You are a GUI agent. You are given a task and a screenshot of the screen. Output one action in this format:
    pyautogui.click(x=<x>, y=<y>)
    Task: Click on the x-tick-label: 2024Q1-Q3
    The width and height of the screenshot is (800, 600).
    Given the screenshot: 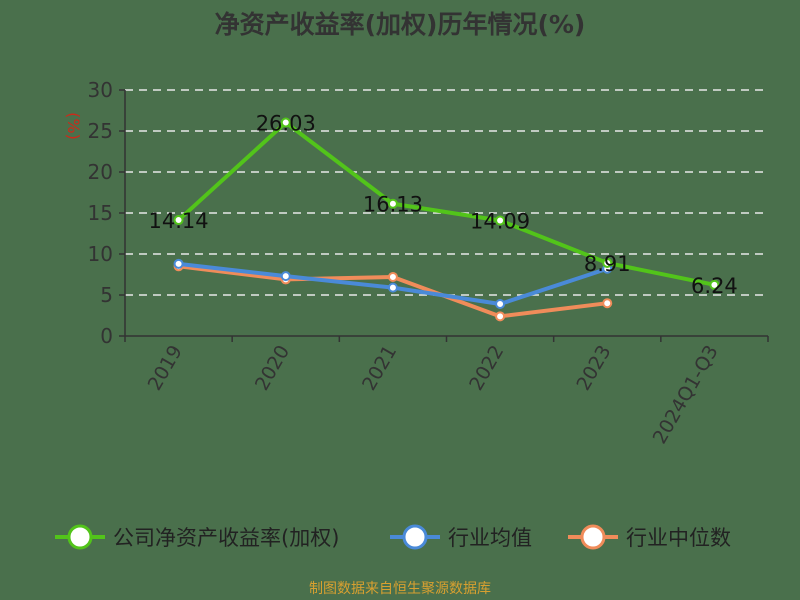 What is the action you would take?
    pyautogui.click(x=686, y=395)
    